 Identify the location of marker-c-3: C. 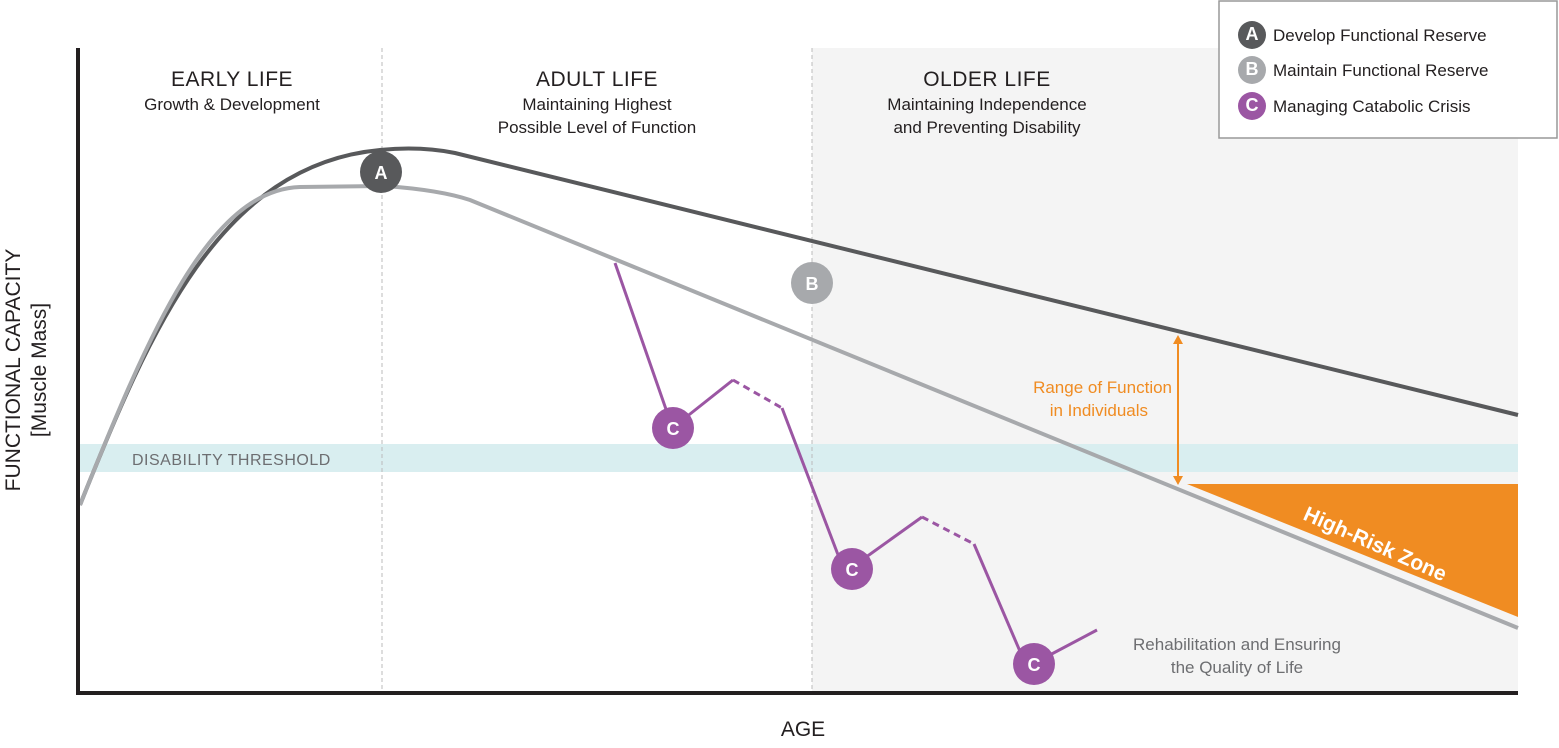
(1034, 664).